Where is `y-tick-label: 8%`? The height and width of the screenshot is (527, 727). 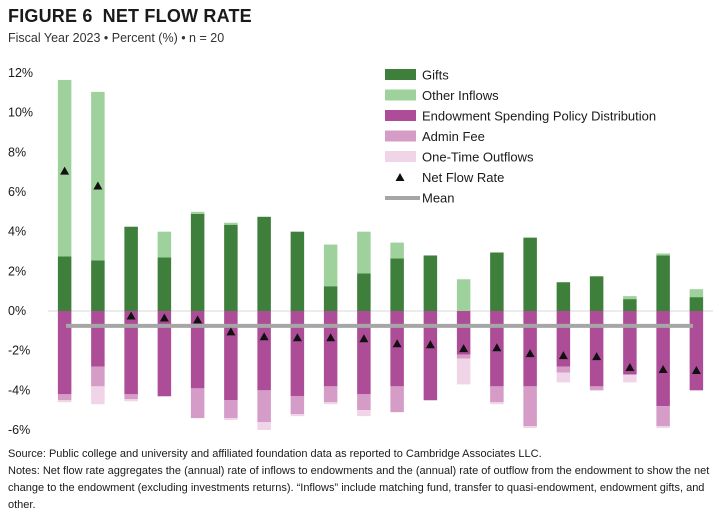 y-tick-label: 8% is located at coordinates (17, 152).